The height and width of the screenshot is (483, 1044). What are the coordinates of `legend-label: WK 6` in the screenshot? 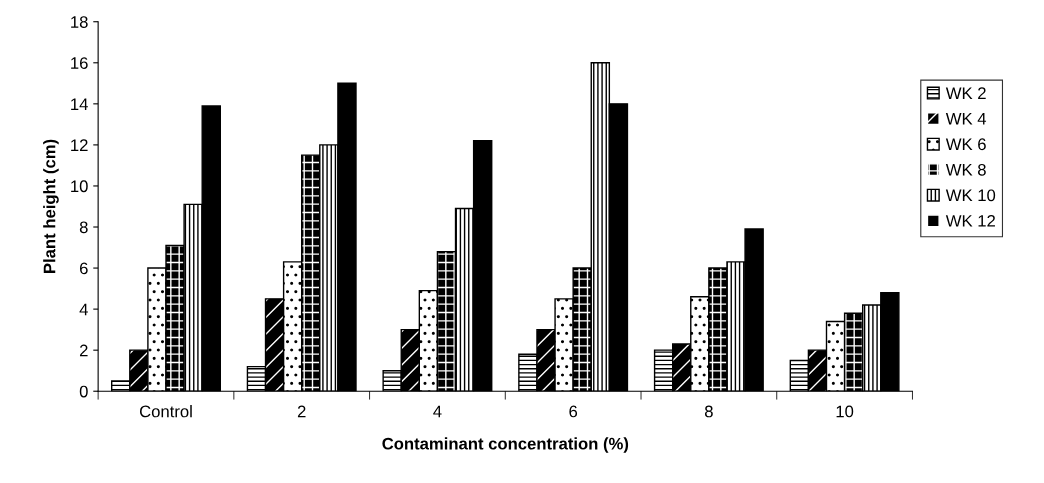 It's located at (965, 144).